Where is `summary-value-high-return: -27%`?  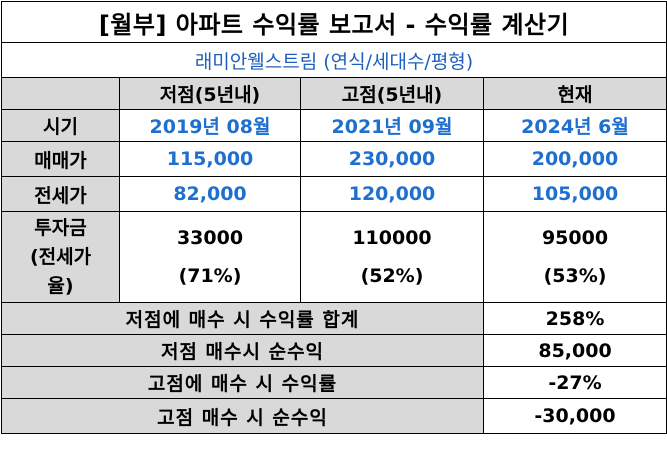 summary-value-high-return: -27% is located at coordinates (574, 382).